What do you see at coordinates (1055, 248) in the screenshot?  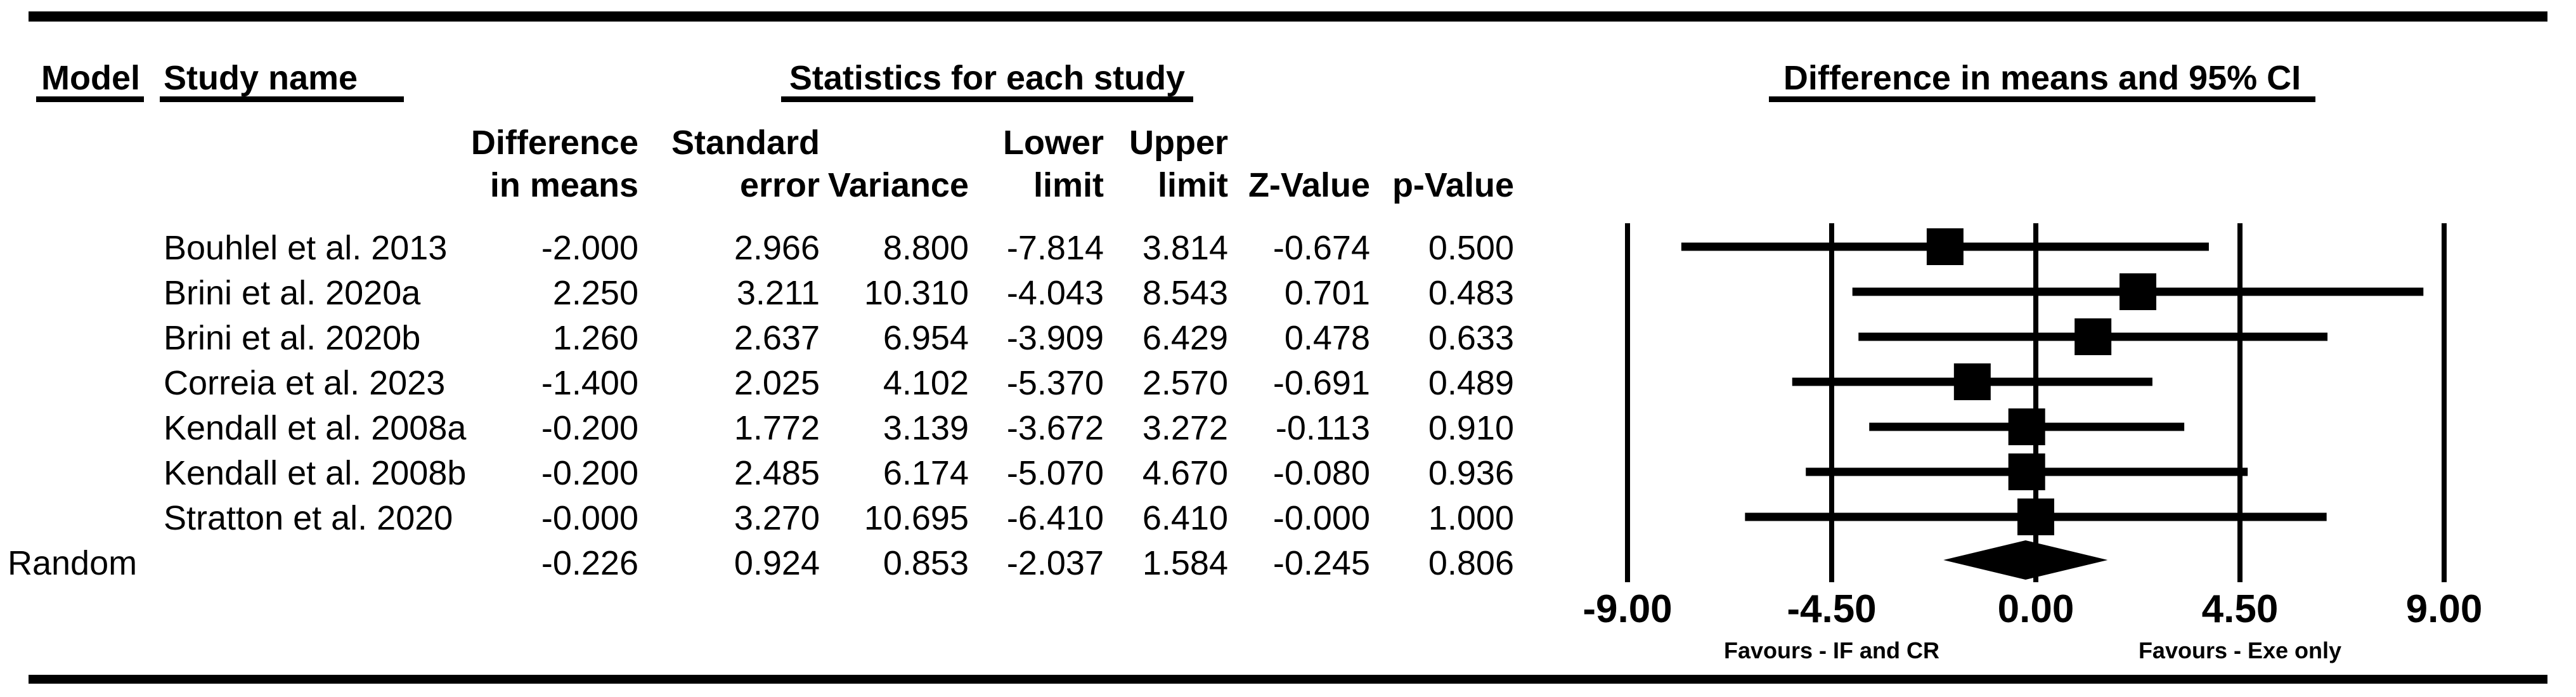 I see `stat-value-lower: -7.814` at bounding box center [1055, 248].